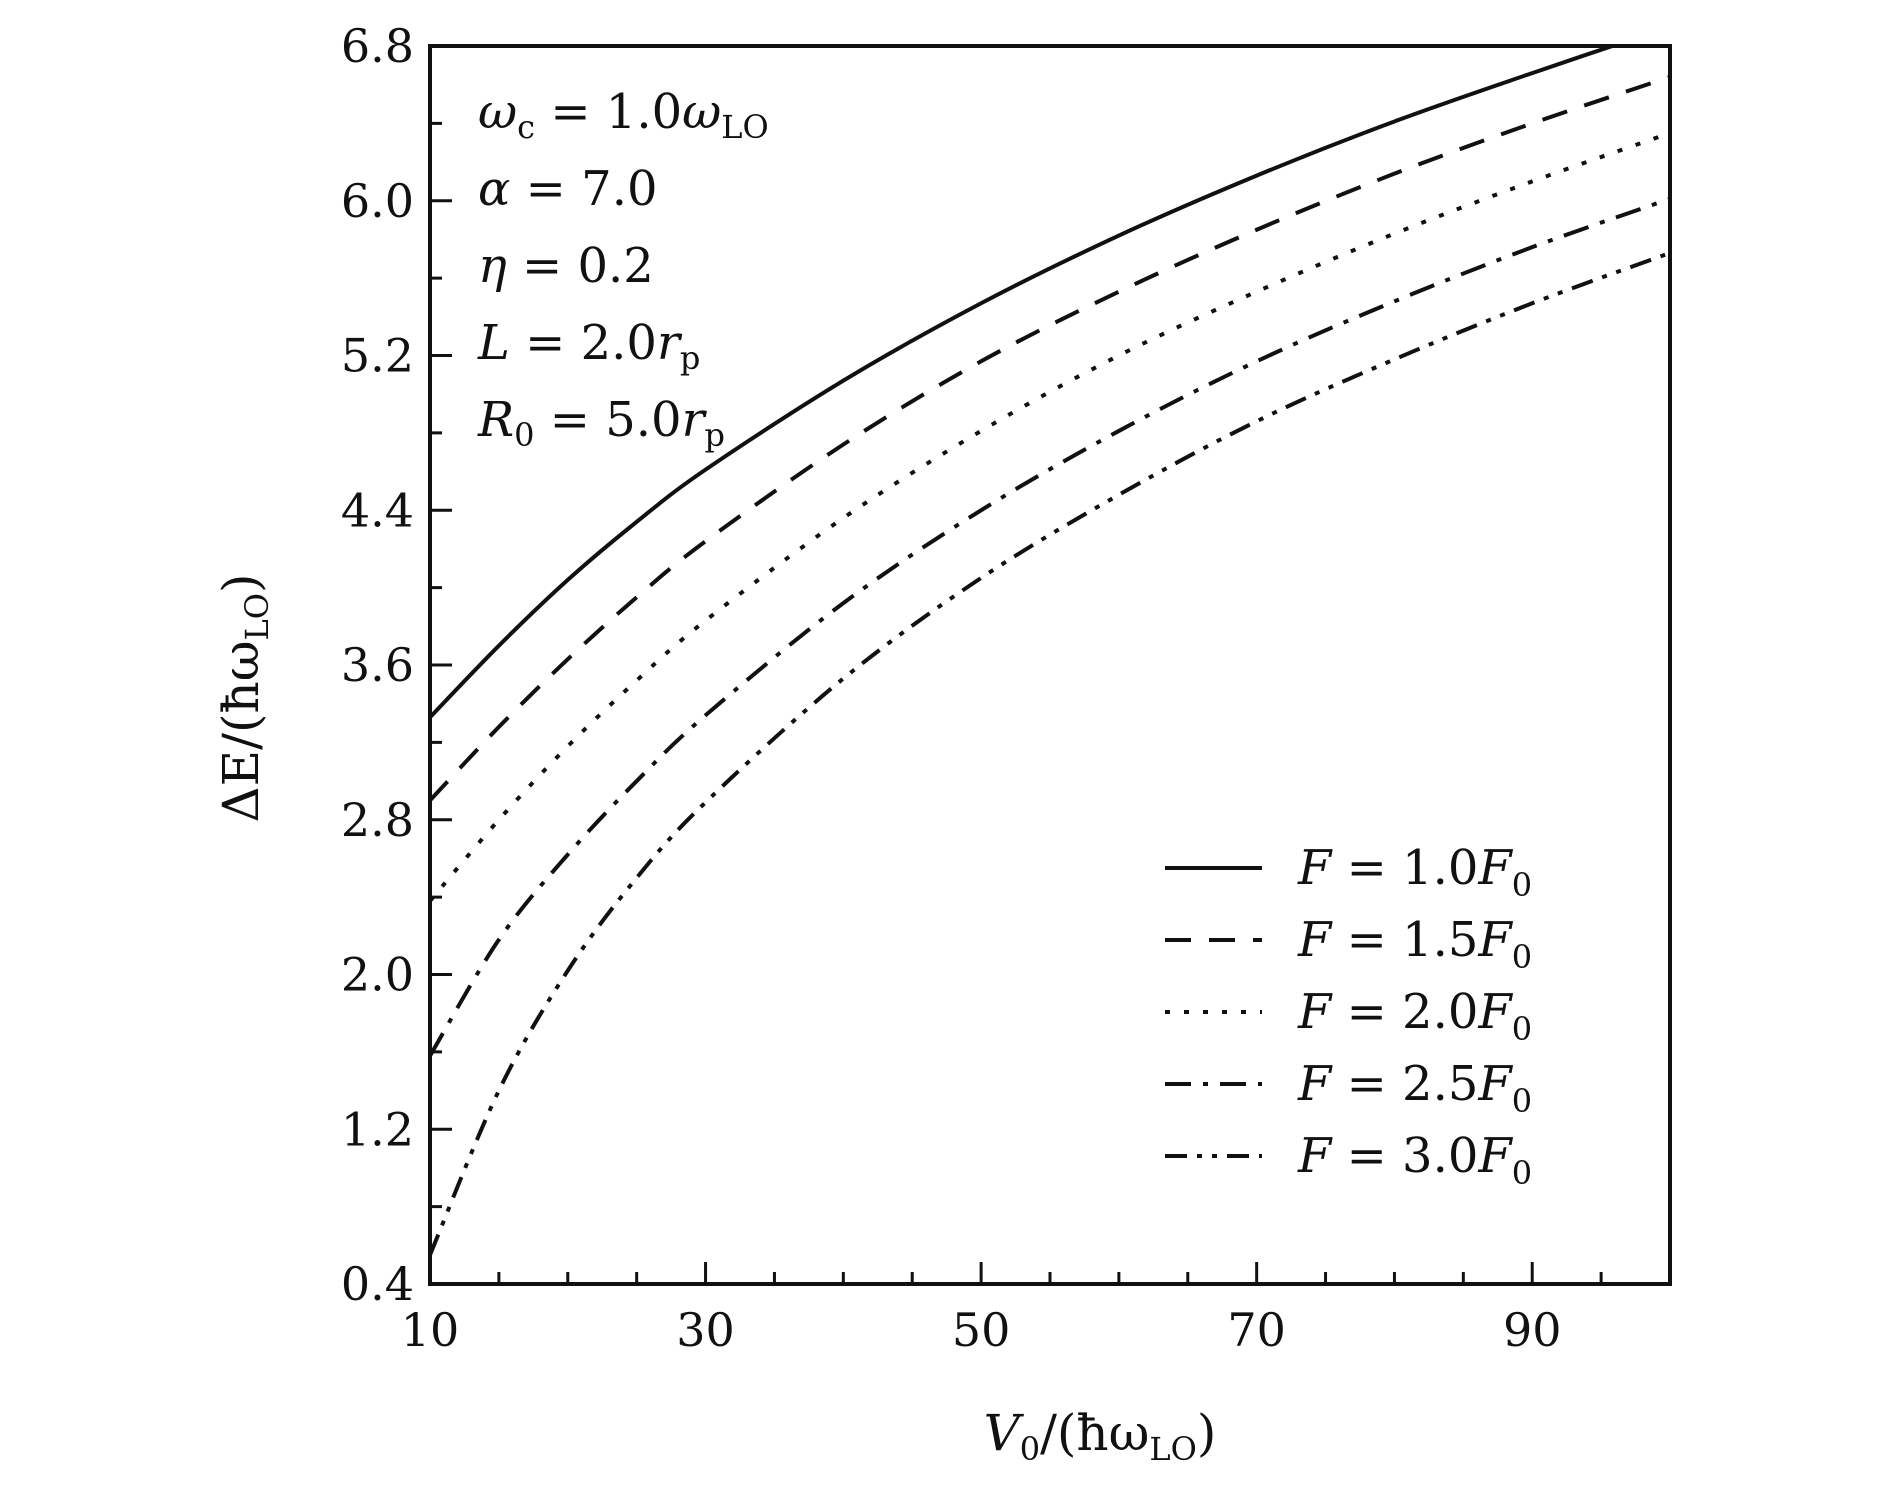 The height and width of the screenshot is (1489, 1890). I want to click on annotation-line: η = 0.2, so click(566, 266).